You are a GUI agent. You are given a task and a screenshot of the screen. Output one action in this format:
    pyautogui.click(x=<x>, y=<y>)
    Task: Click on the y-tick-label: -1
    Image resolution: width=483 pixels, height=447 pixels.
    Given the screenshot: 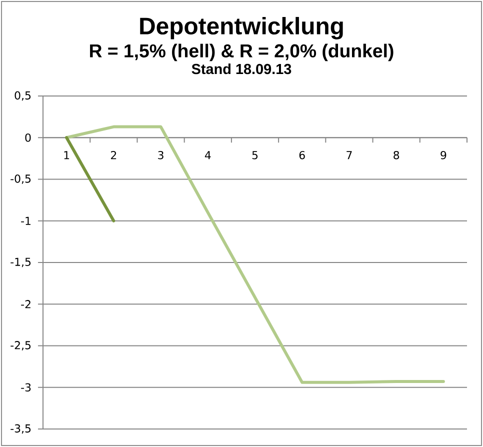 What is the action you would take?
    pyautogui.click(x=25, y=220)
    